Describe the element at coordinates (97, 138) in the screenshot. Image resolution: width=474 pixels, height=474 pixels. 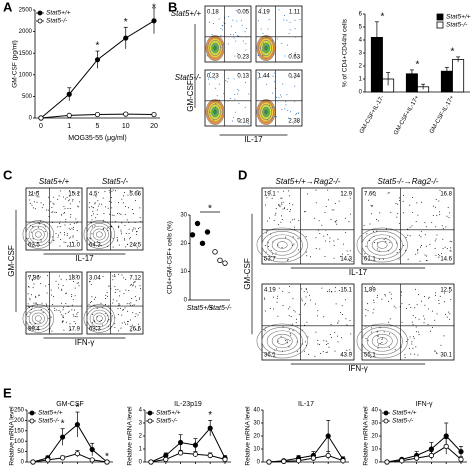
I see `x-axis-label: MOG35-55 (μg/ml)` at that location.